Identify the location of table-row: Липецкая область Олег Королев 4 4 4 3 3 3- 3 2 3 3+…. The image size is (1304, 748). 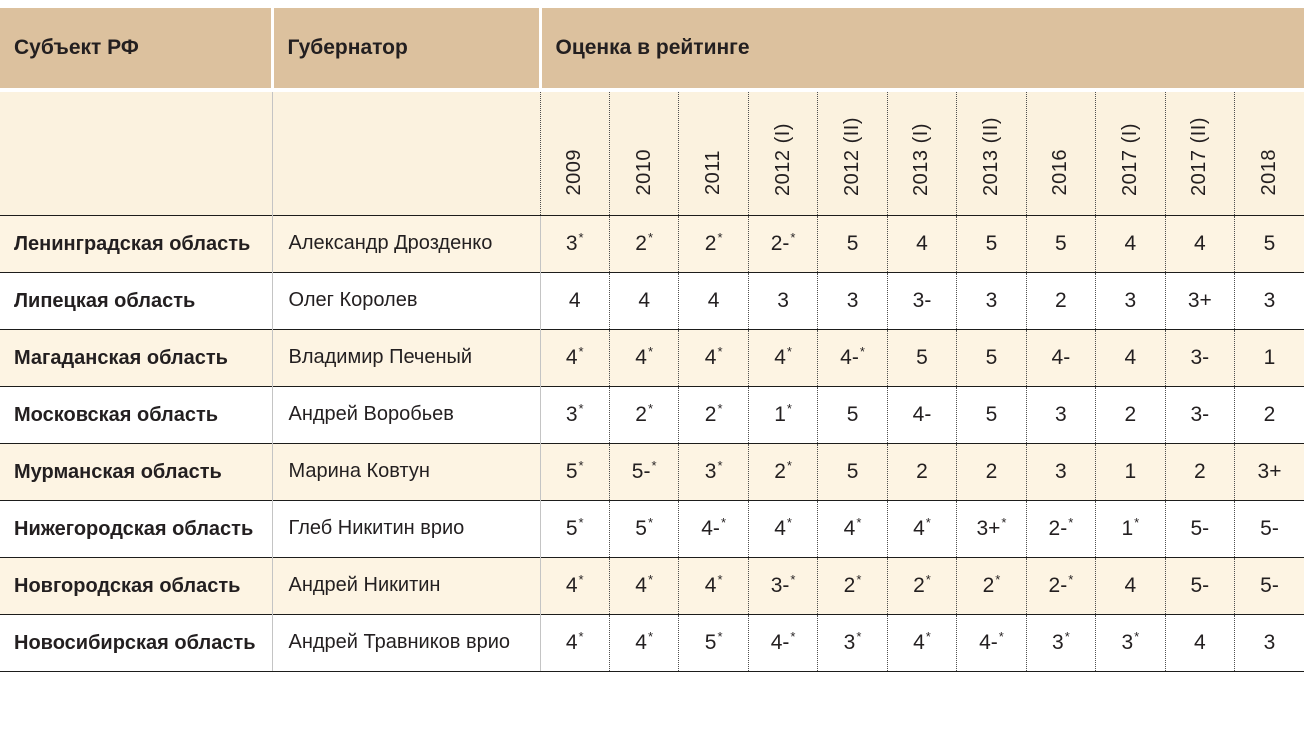
(652, 300).